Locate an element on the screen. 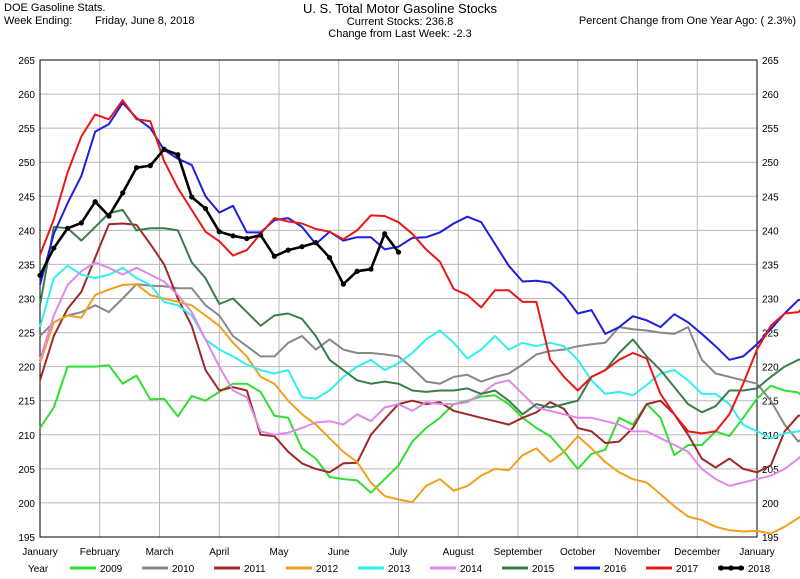 The width and height of the screenshot is (800, 579). y-tick-label-right: 195 is located at coordinates (770, 538).